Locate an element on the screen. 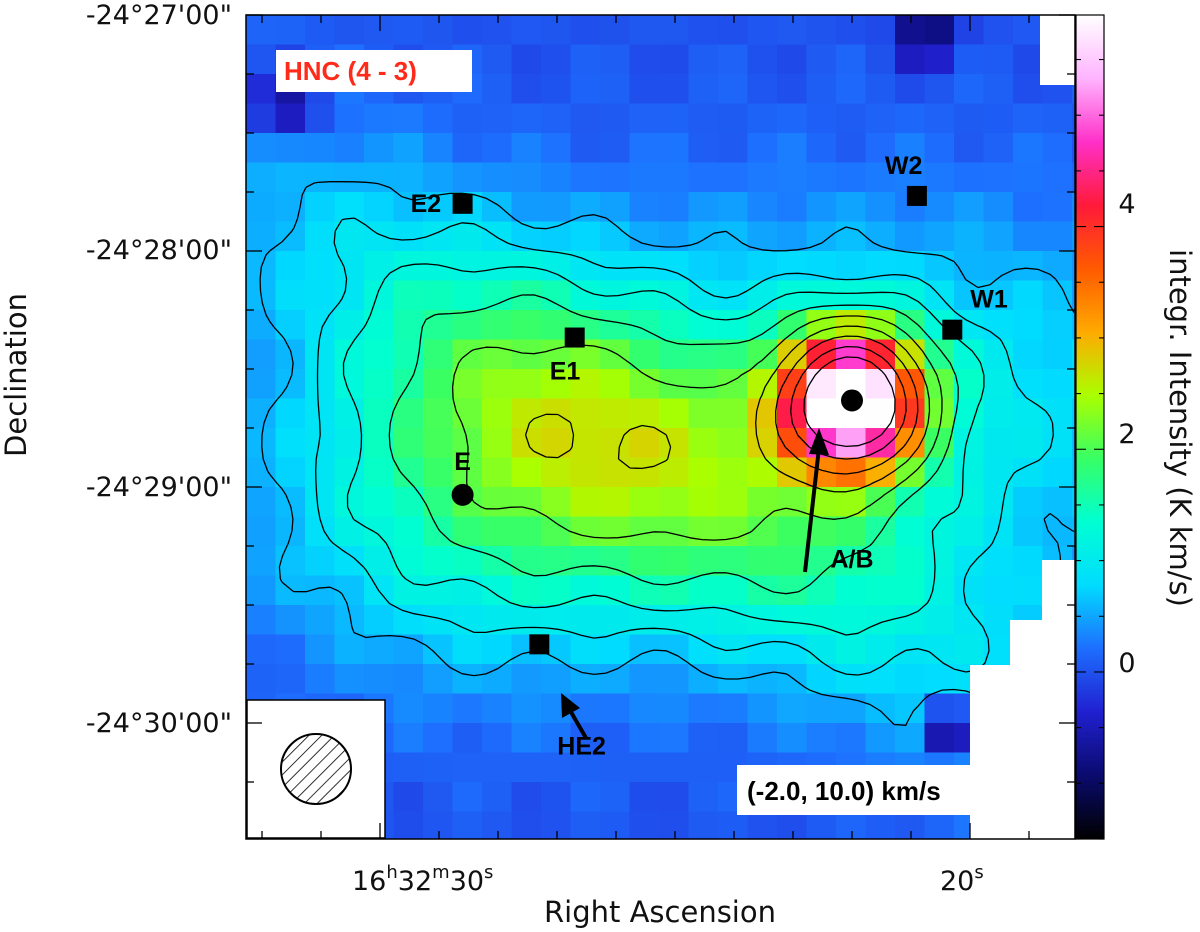 This screenshot has width=1200, height=932. he2-arrow-head is located at coordinates (570, 705).